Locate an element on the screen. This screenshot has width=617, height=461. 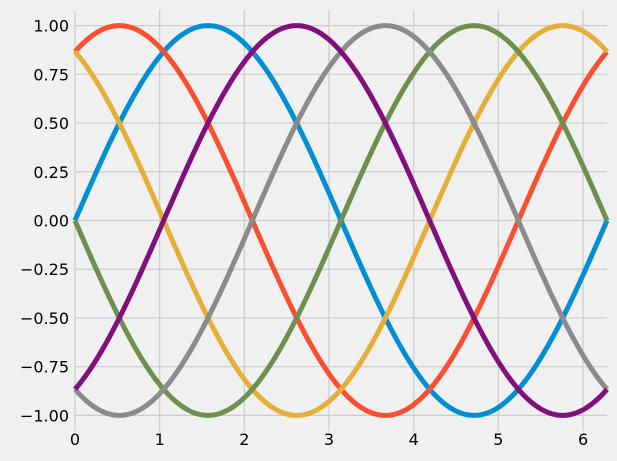
x-tick-label-1: 1 is located at coordinates (160, 439).